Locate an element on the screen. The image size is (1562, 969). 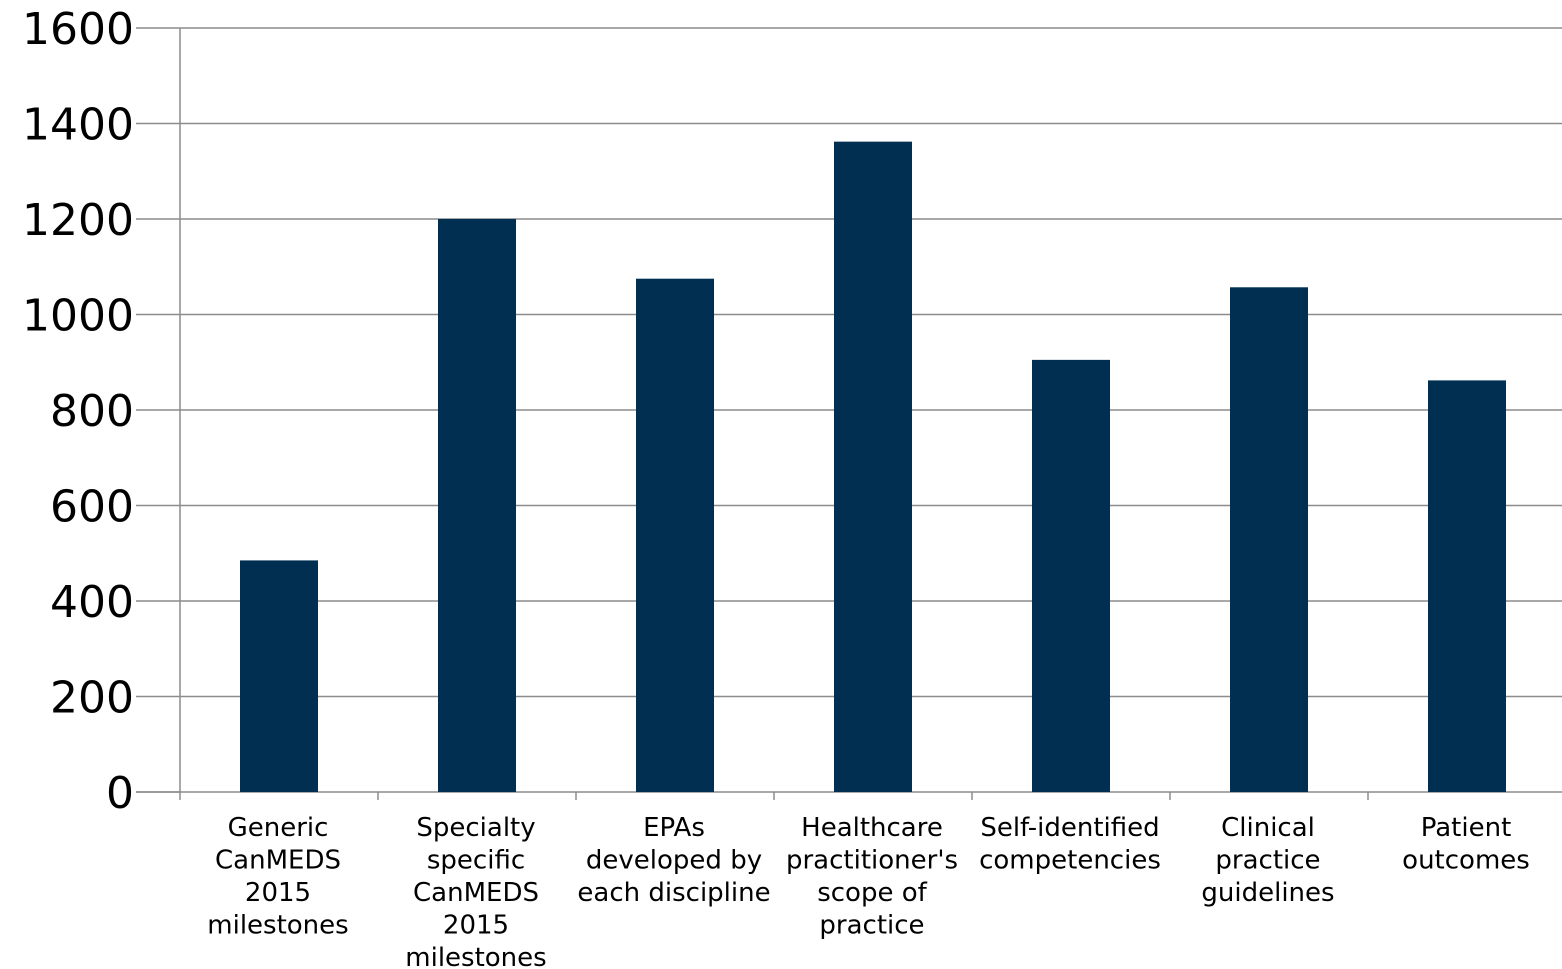
y-tick-label: 0 is located at coordinates (120, 793).